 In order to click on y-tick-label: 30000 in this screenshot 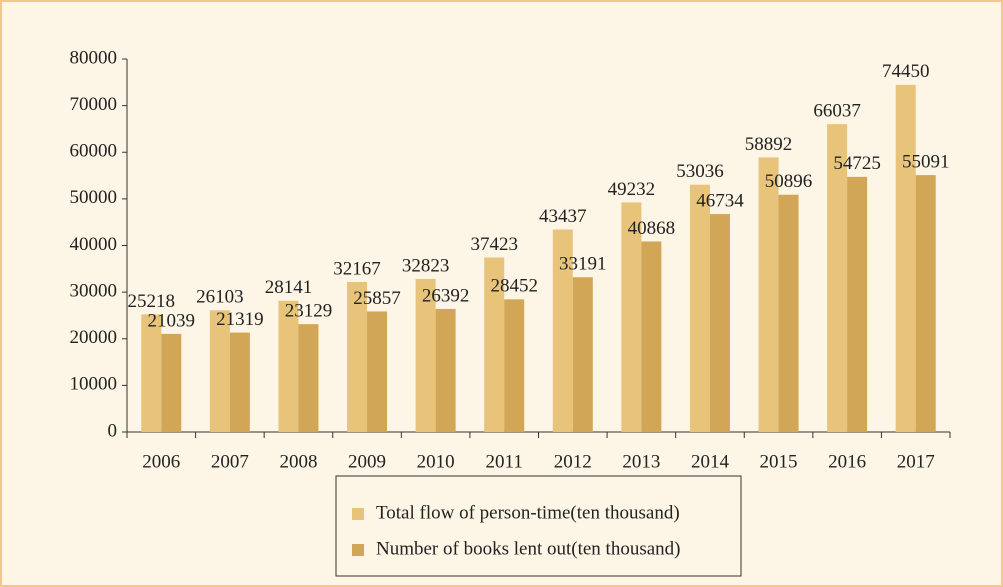, I will do `click(94, 290)`.